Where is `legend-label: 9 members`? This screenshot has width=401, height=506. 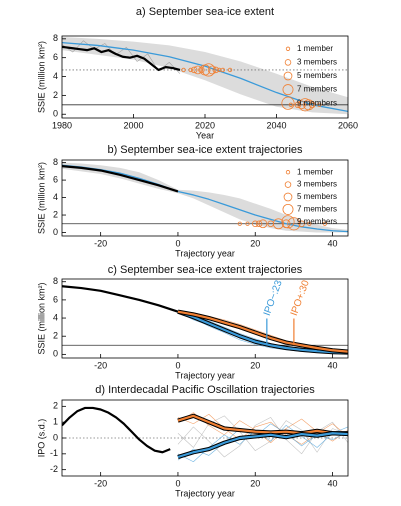 legend-label: 9 members is located at coordinates (317, 221).